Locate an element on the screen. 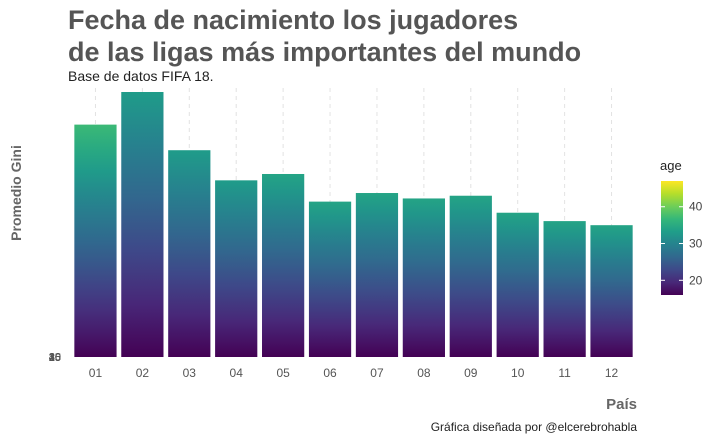 The width and height of the screenshot is (719, 442). legend-tick-label: 30 is located at coordinates (696, 244).